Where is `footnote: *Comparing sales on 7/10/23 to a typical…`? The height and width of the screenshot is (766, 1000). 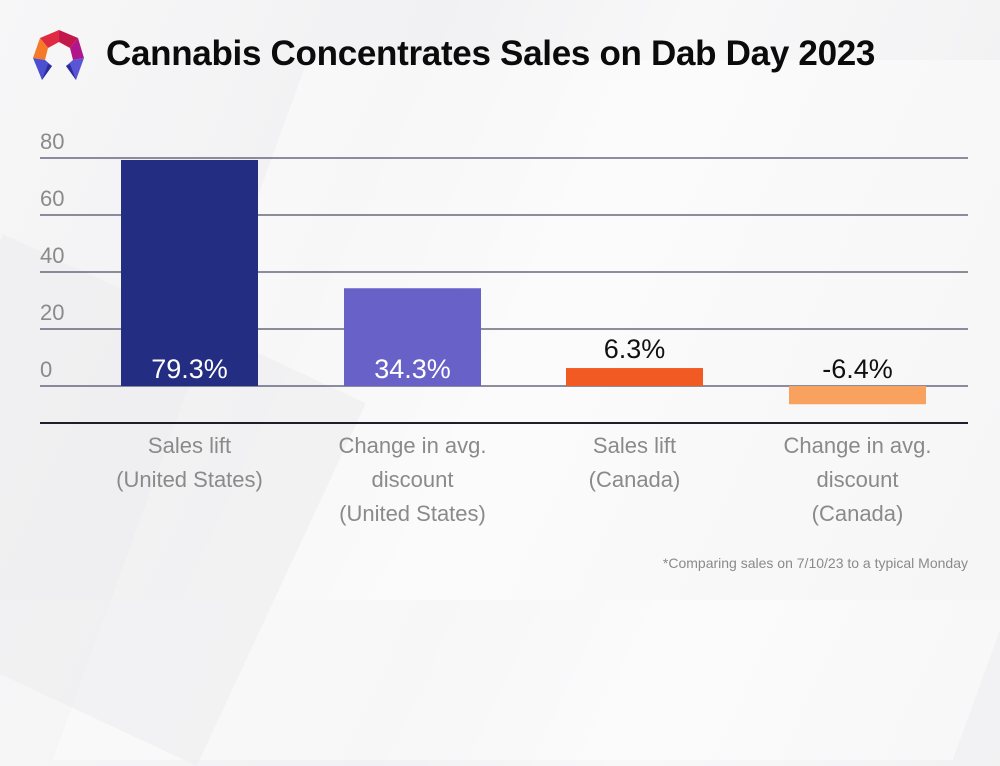 footnote: *Comparing sales on 7/10/23 to a typical… is located at coordinates (815, 563).